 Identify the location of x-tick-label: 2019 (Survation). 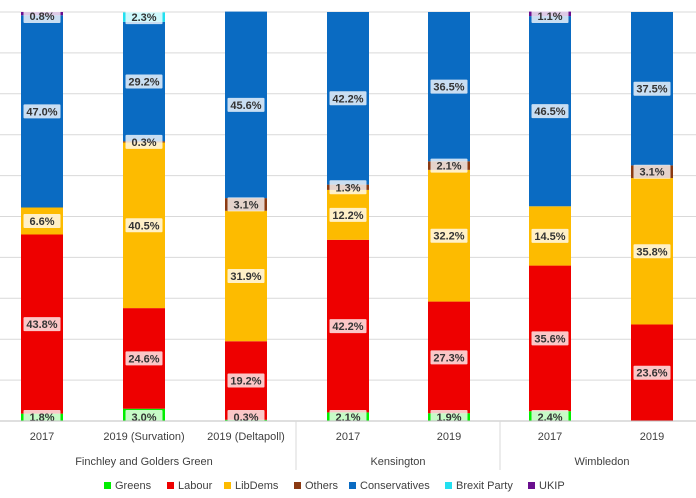
(143, 437).